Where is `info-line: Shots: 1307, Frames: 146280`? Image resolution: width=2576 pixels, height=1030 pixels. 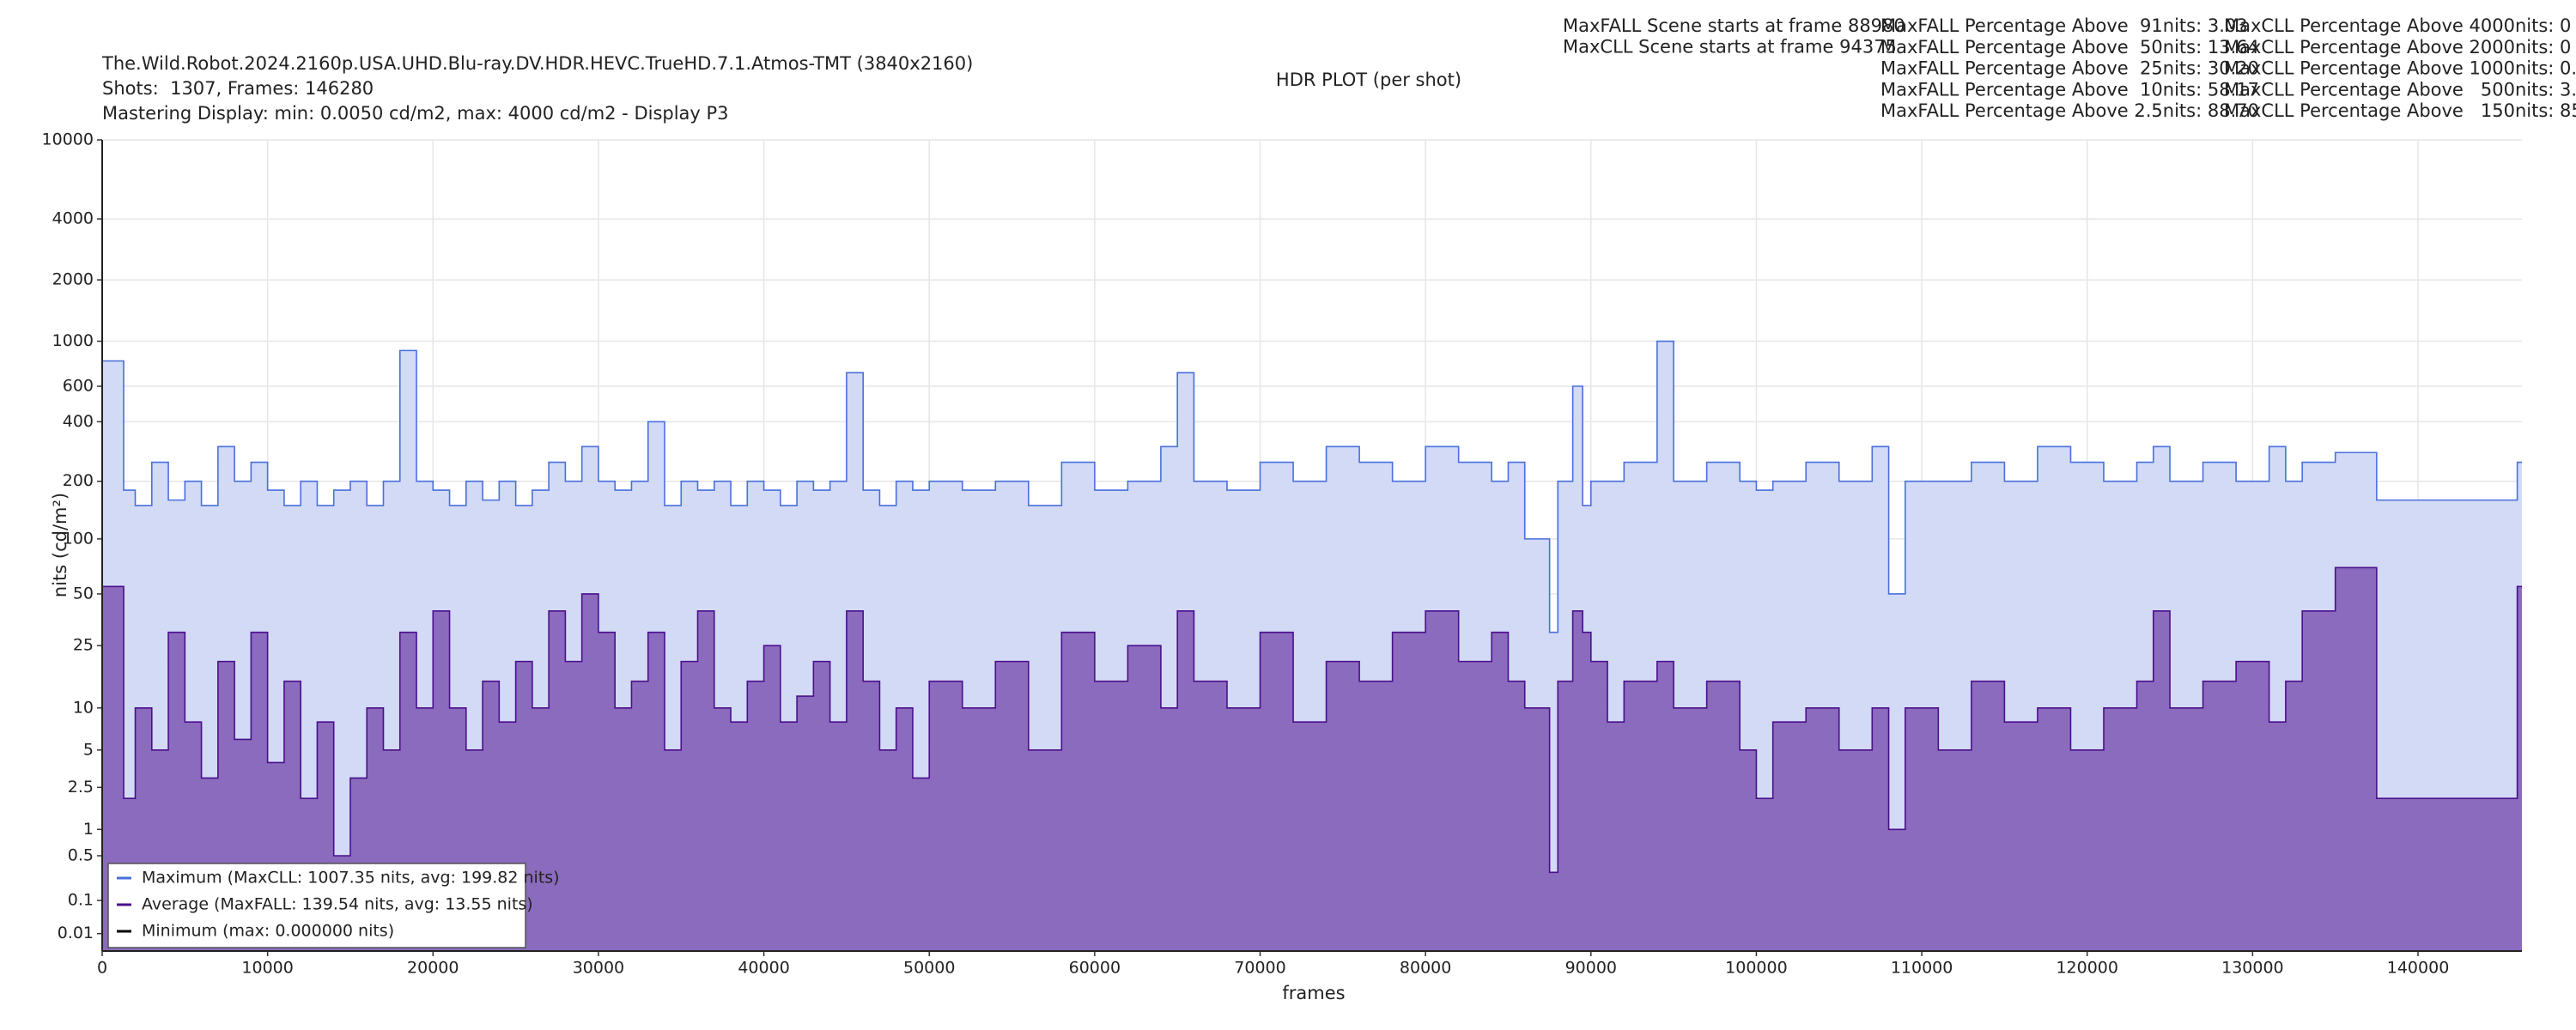 info-line: Shots: 1307, Frames: 146280 is located at coordinates (238, 88).